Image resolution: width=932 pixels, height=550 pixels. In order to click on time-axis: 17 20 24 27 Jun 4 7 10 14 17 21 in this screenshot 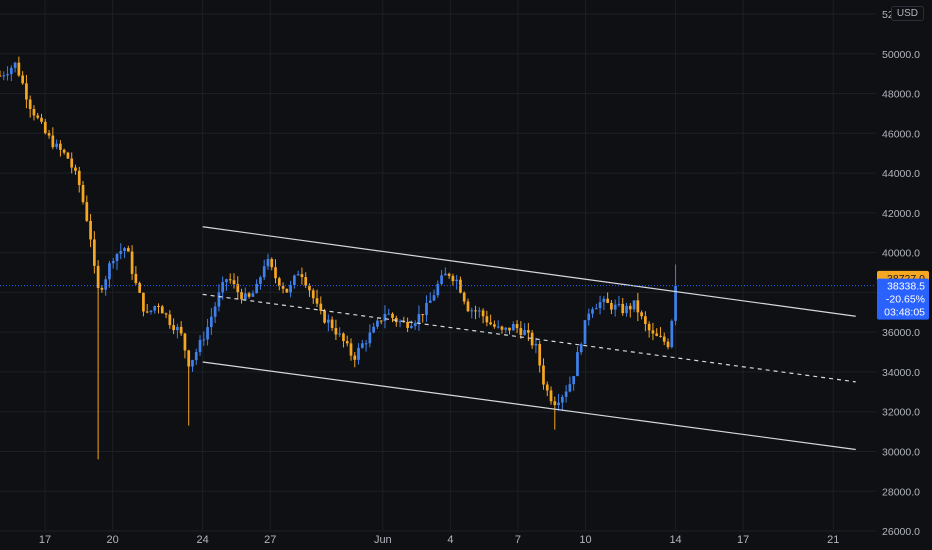, I will do `click(439, 540)`.